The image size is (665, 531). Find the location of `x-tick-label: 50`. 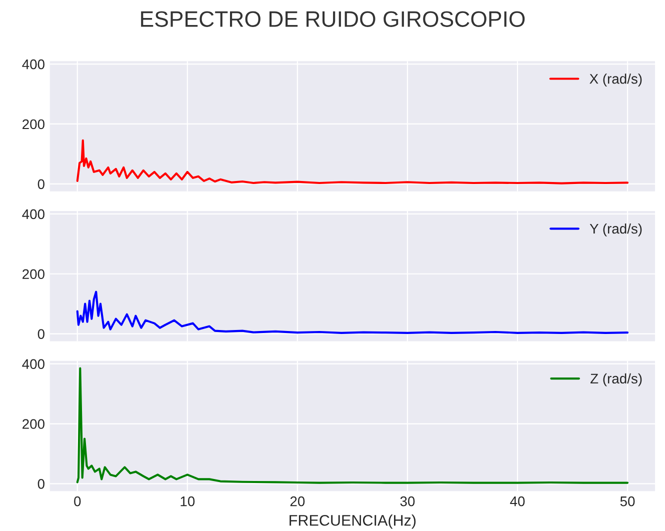

x-tick-label: 50 is located at coordinates (627, 501).